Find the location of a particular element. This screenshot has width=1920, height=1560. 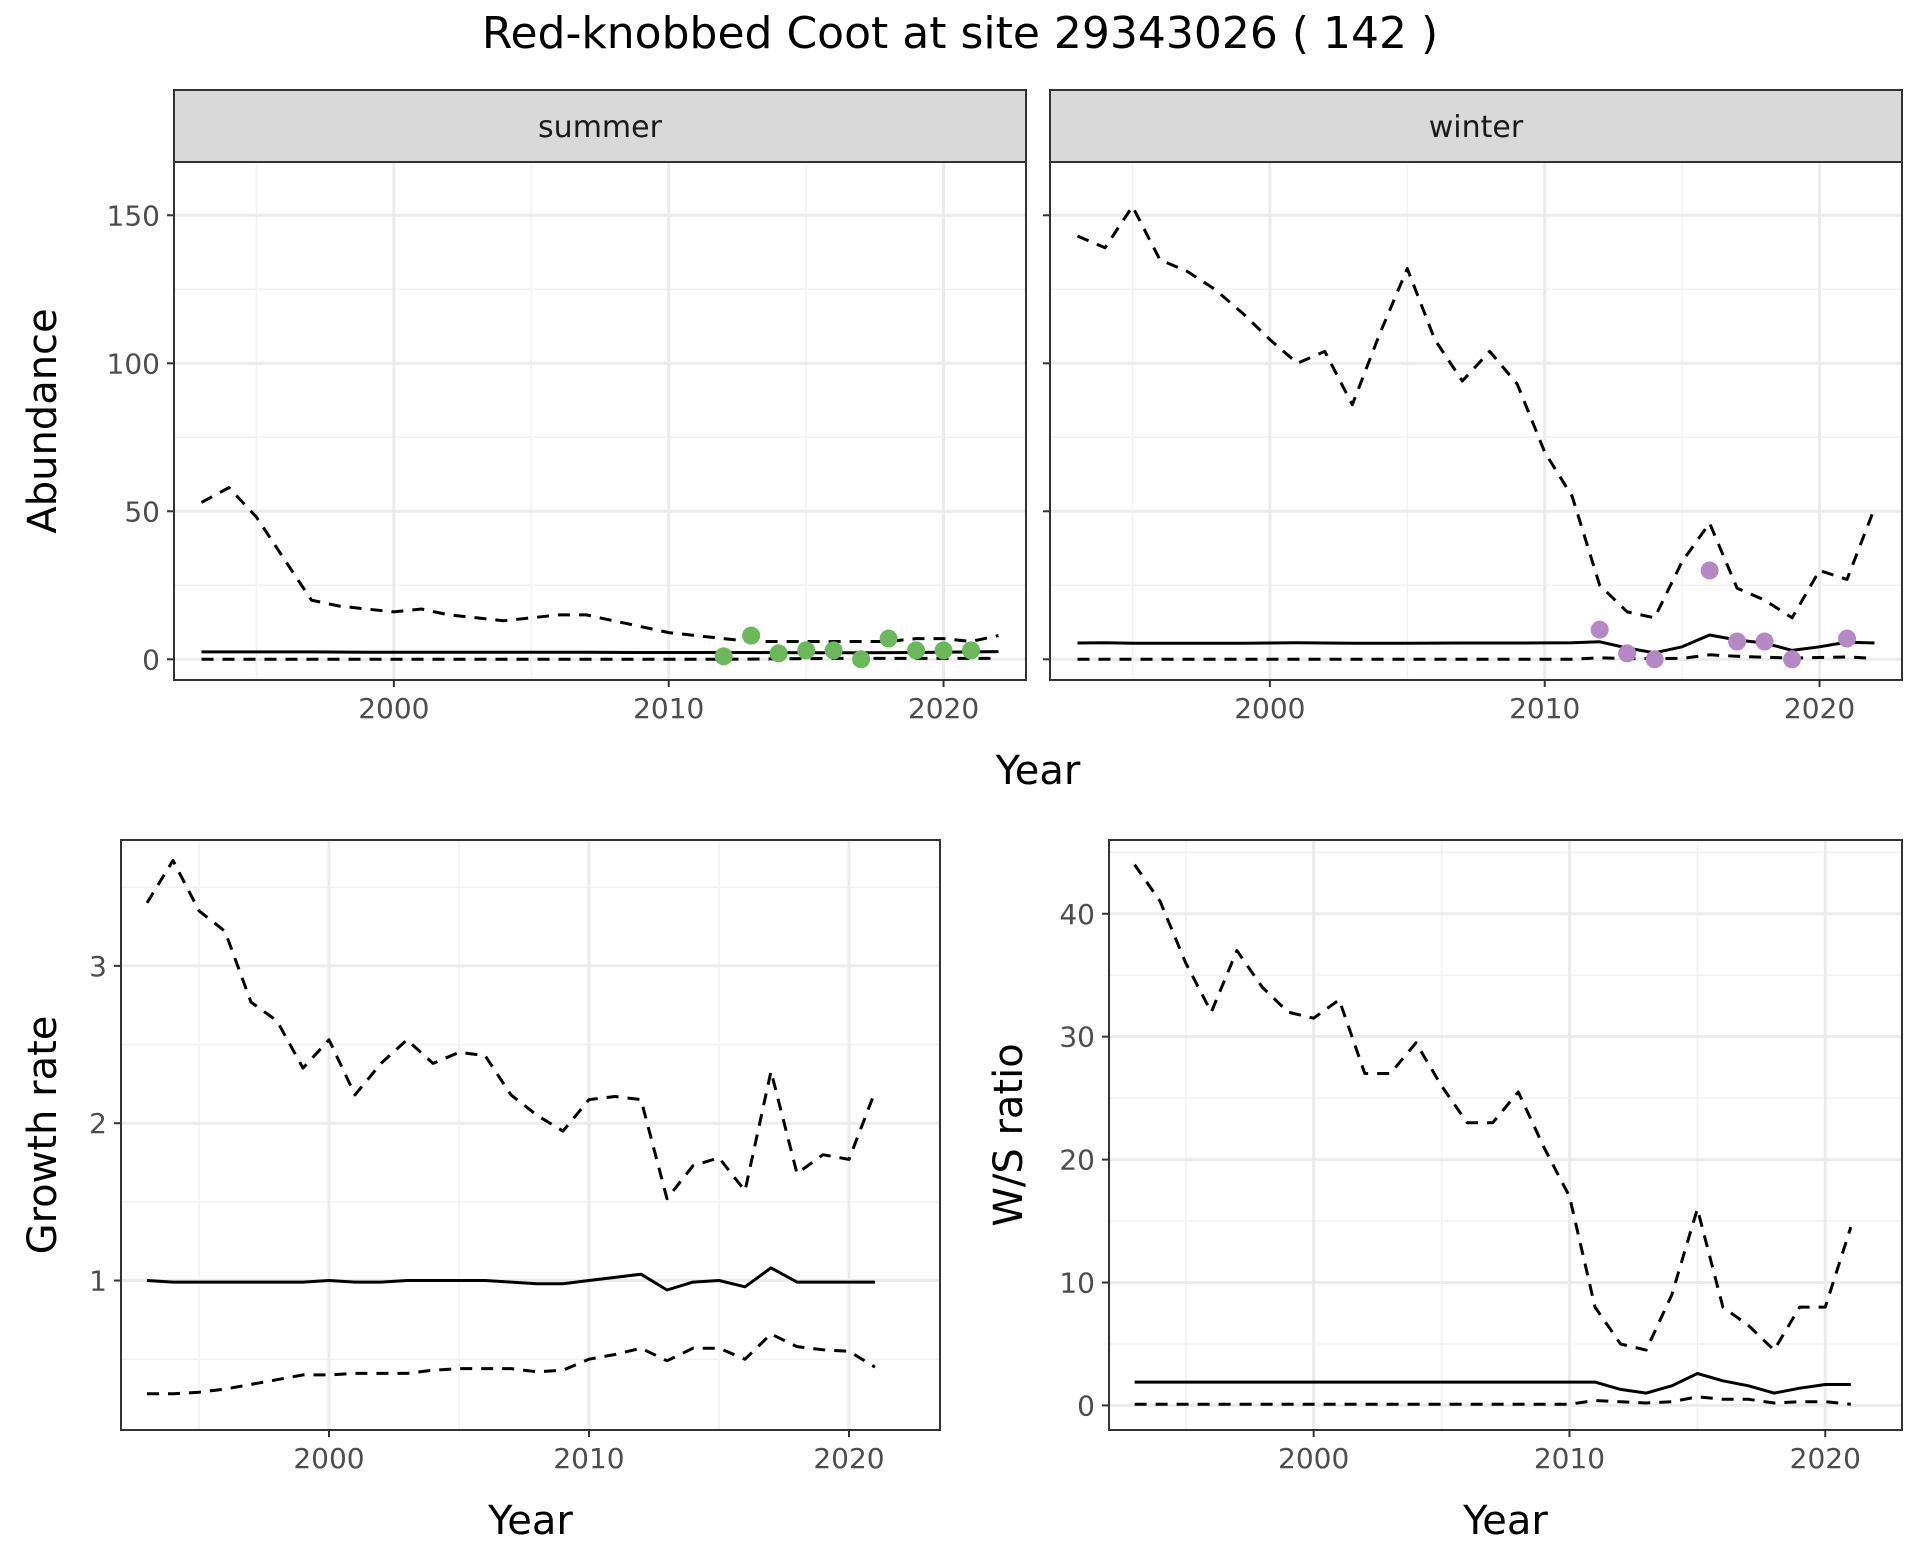

y-tick-label: 1 is located at coordinates (98, 1281).